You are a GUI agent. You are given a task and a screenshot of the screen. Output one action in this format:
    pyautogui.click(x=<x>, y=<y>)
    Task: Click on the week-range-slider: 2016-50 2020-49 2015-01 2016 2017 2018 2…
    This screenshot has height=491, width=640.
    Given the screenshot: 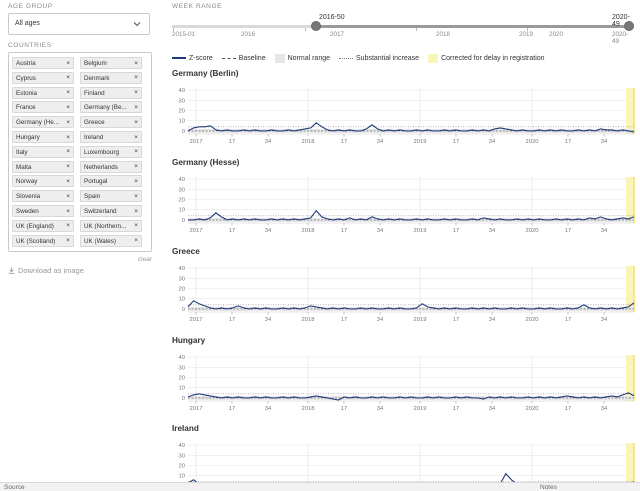 What is the action you would take?
    pyautogui.click(x=403, y=28)
    